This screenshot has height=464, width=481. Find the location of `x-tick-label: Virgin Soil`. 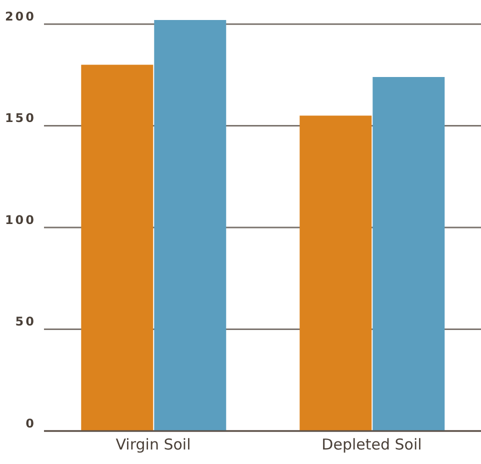

x-tick-label: Virgin Soil is located at coordinates (153, 445).